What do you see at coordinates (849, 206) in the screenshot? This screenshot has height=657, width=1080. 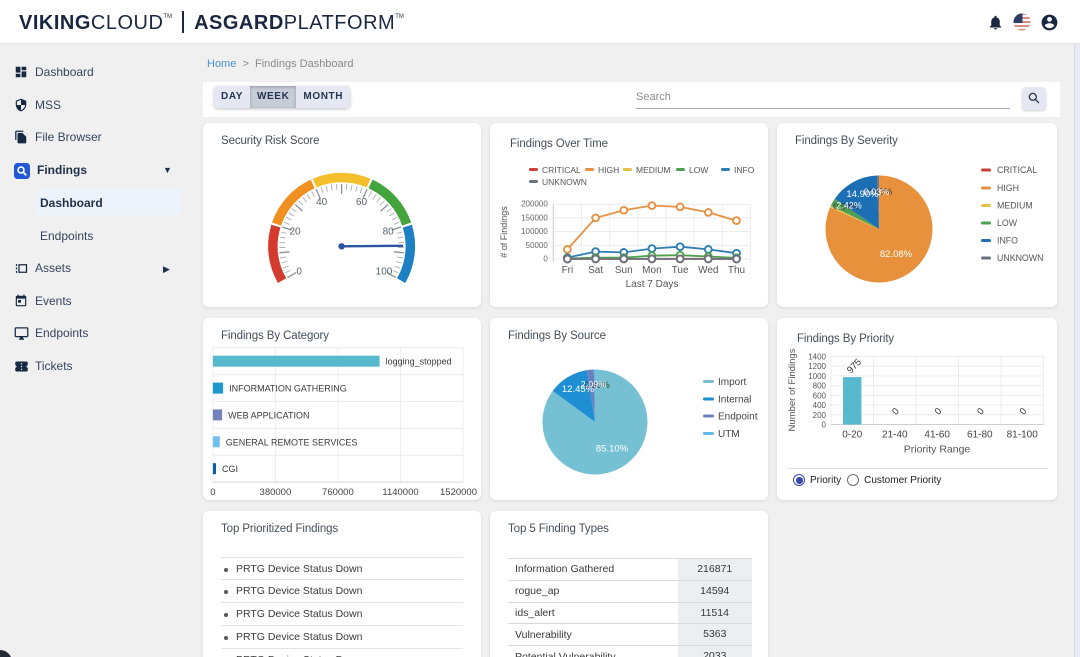 I see `svg-text: 2.42%` at bounding box center [849, 206].